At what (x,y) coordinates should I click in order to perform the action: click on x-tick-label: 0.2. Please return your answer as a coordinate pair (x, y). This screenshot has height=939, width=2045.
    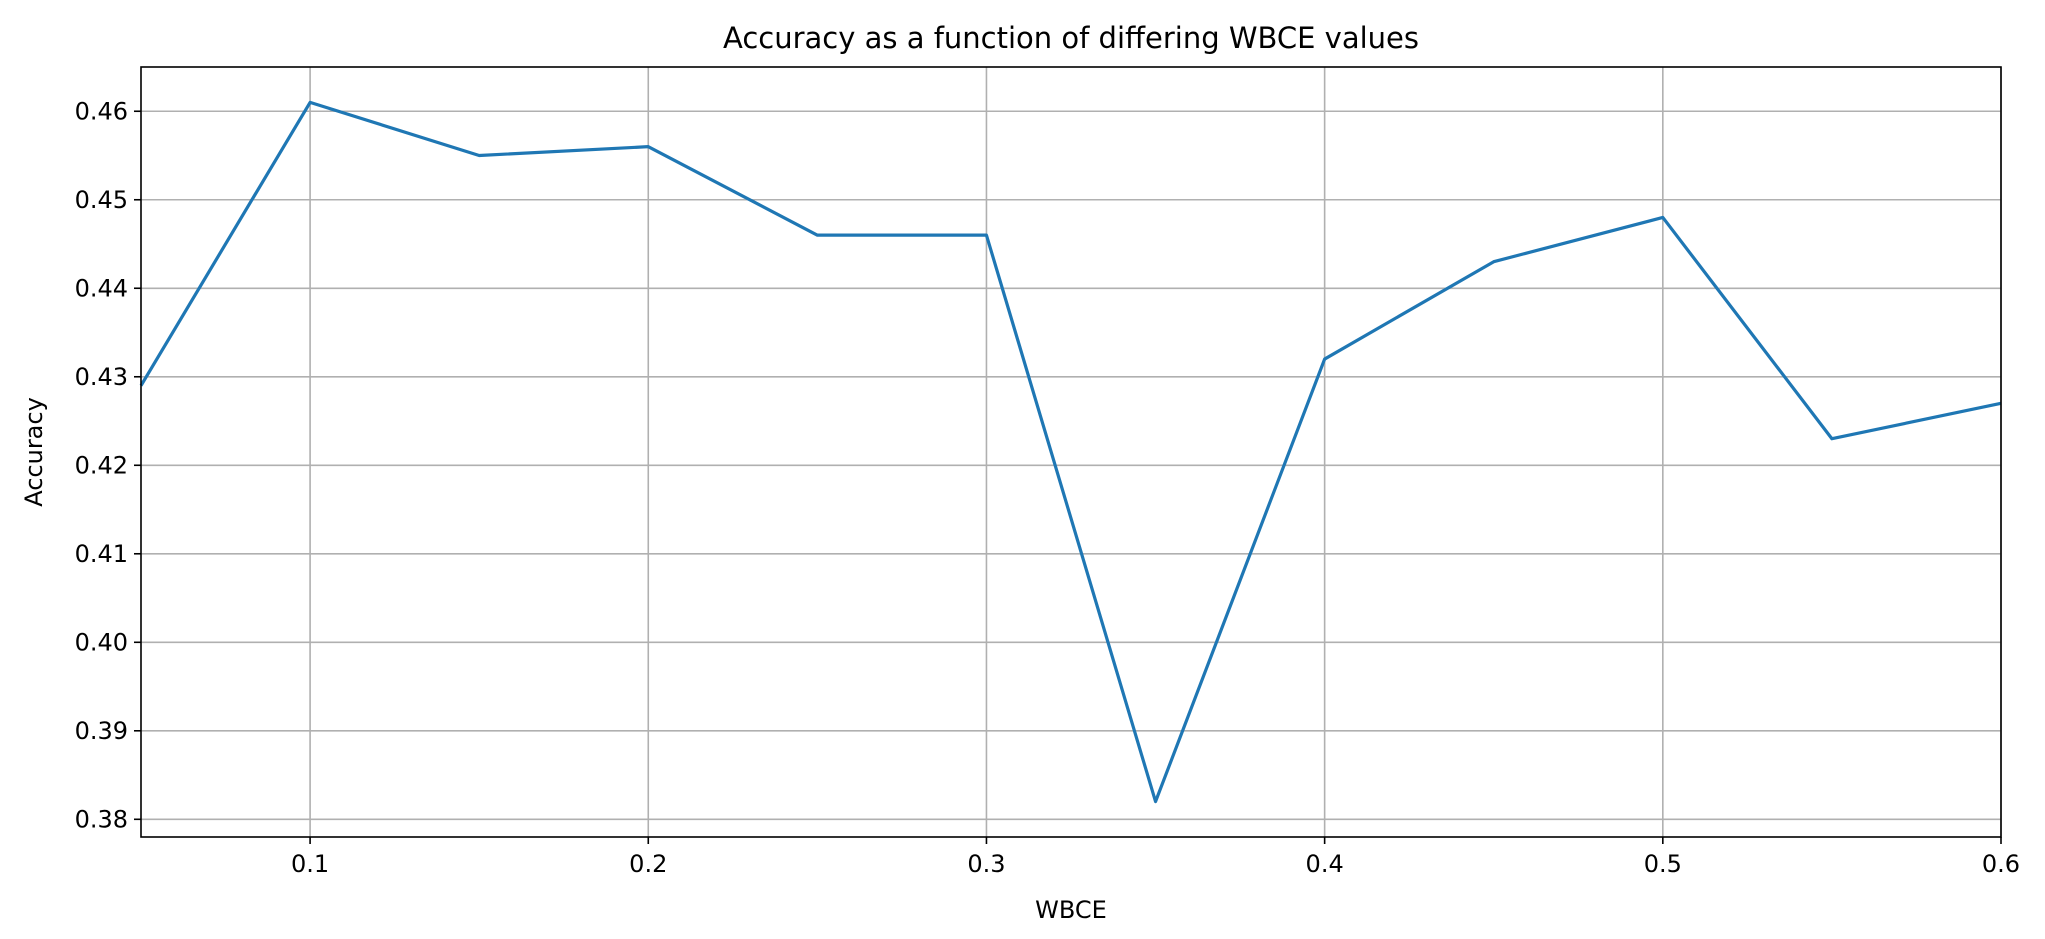
    Looking at the image, I should click on (648, 864).